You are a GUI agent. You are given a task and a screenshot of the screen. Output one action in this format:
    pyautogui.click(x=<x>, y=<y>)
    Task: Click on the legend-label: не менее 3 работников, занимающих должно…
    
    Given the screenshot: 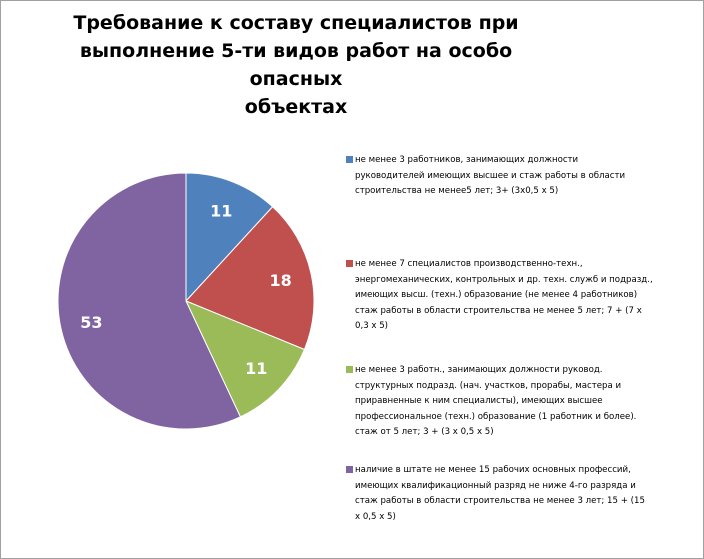 What is the action you would take?
    pyautogui.click(x=490, y=176)
    